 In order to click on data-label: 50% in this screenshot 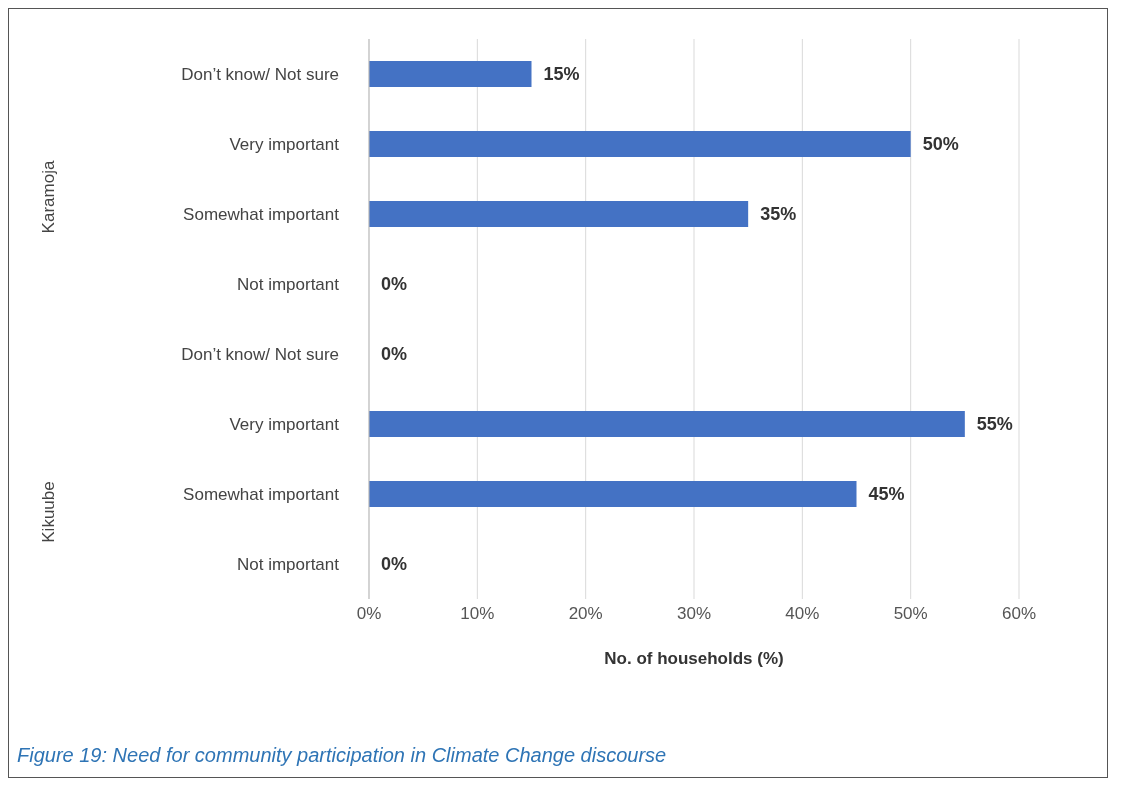, I will do `click(940, 144)`.